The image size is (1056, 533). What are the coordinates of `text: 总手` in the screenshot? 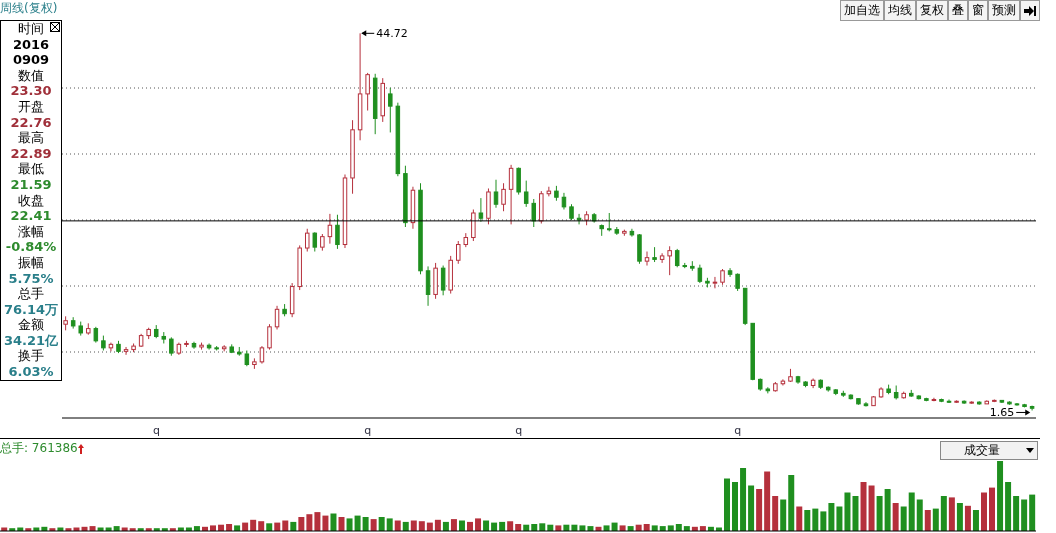 It's located at (31, 294).